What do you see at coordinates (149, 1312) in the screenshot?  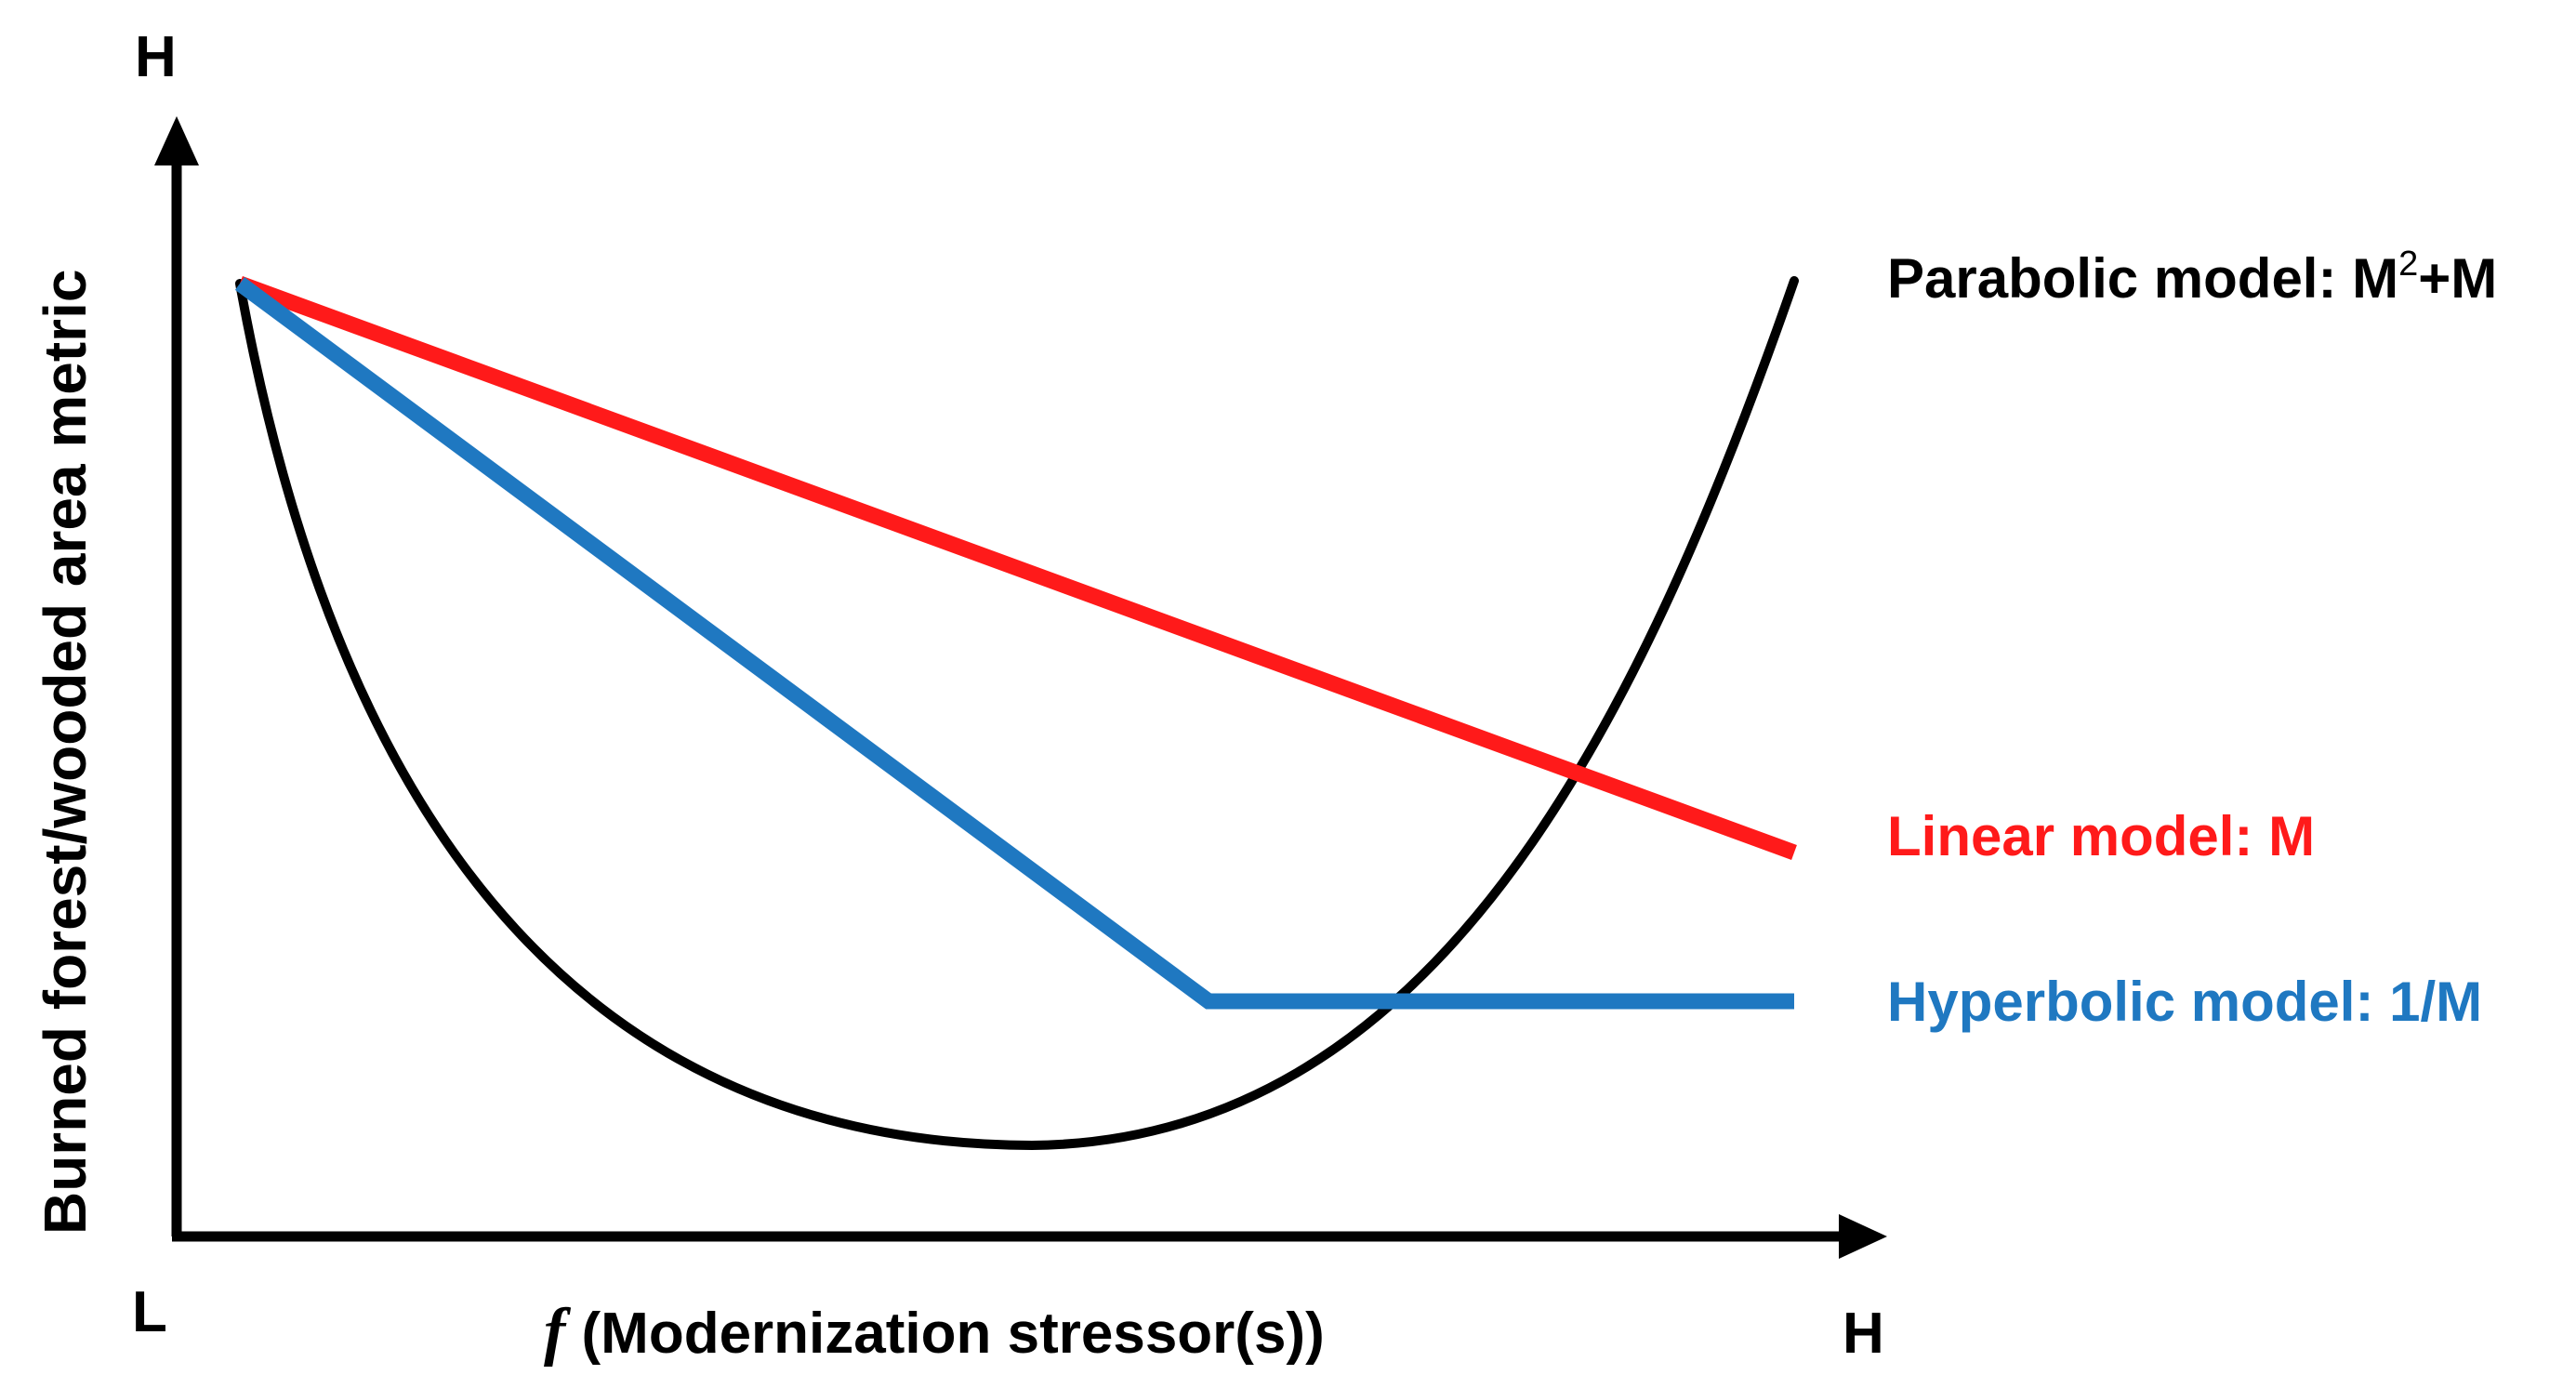 I see `origin-label: L` at bounding box center [149, 1312].